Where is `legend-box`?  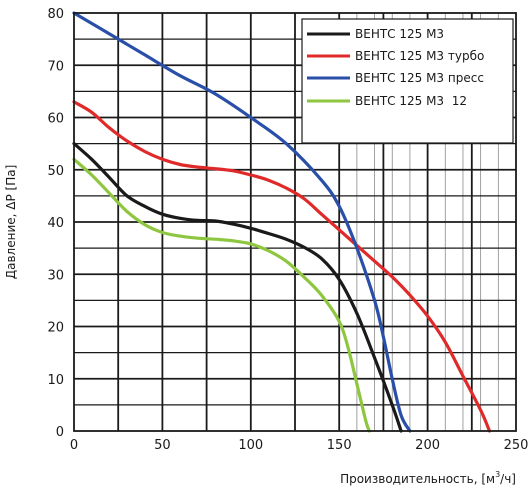 legend-box is located at coordinates (407, 81).